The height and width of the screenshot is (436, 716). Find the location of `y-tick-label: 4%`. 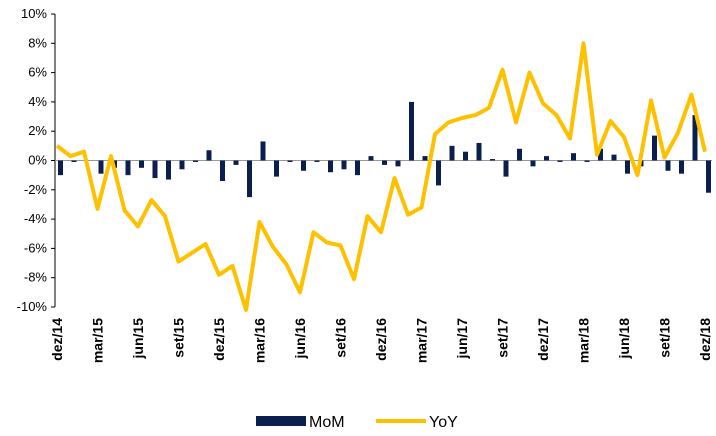

y-tick-label: 4% is located at coordinates (37, 101).